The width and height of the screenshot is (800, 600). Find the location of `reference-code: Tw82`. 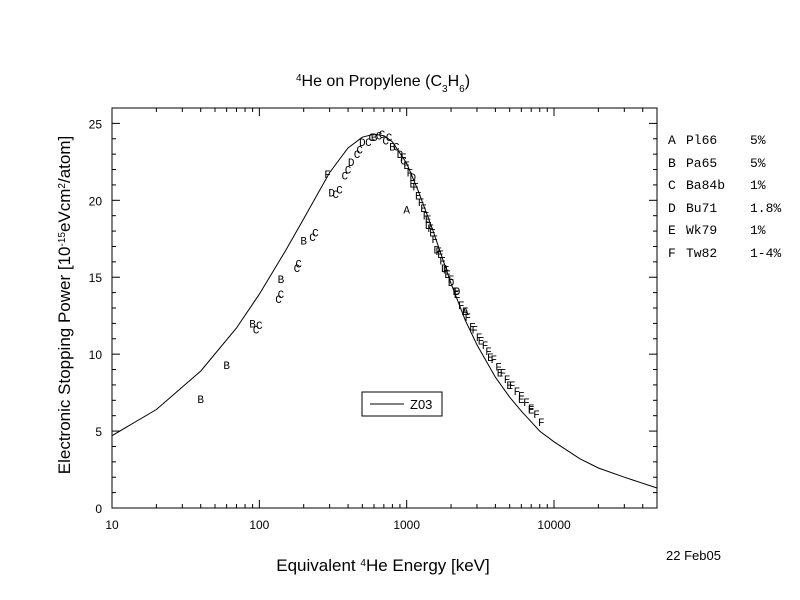

reference-code: Tw82 is located at coordinates (702, 253).